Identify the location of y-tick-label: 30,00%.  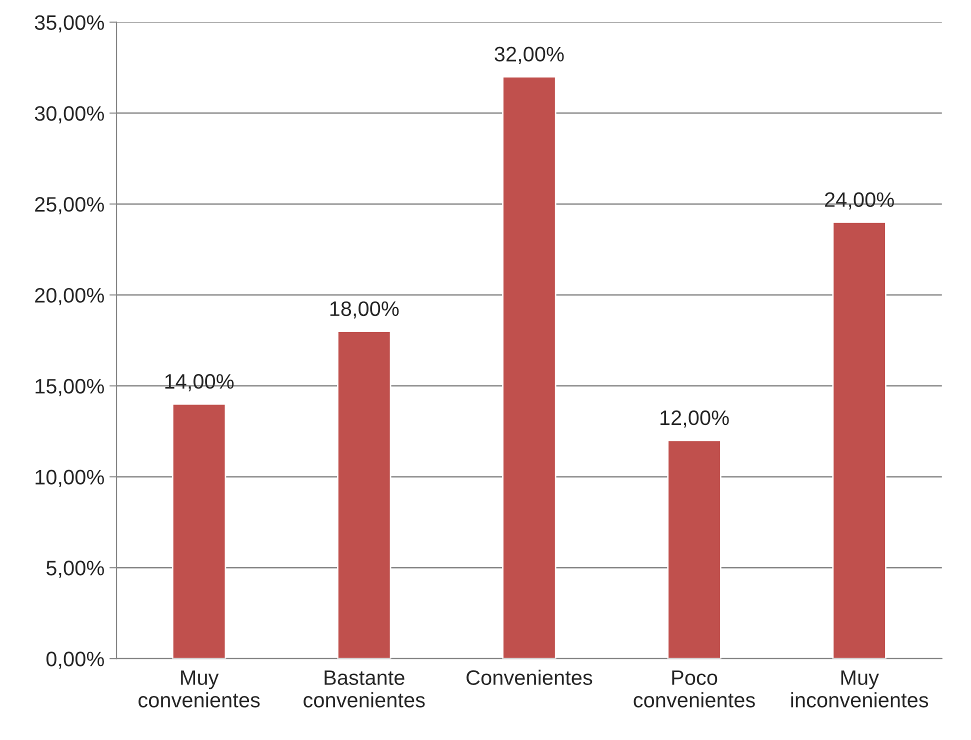
(69, 115).